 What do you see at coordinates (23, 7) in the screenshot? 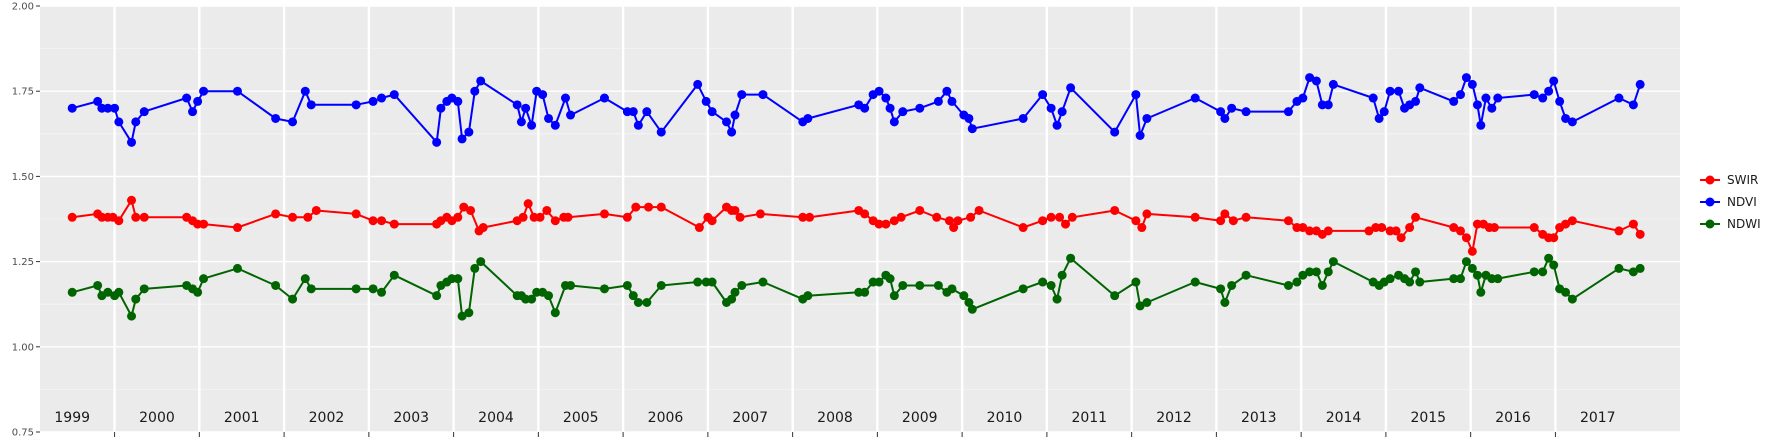
I see `y-tick-label: 2.00` at bounding box center [23, 7].